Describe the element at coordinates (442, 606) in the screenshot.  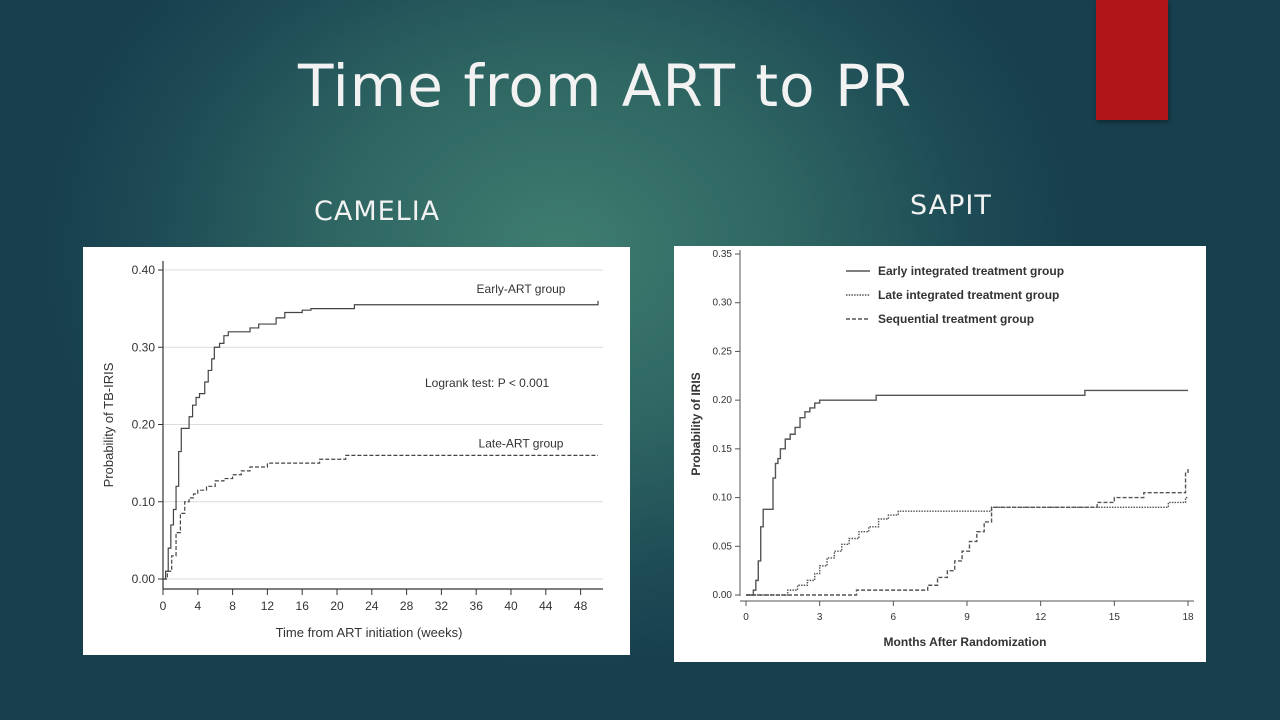
I see `x-tick-label: 32` at that location.